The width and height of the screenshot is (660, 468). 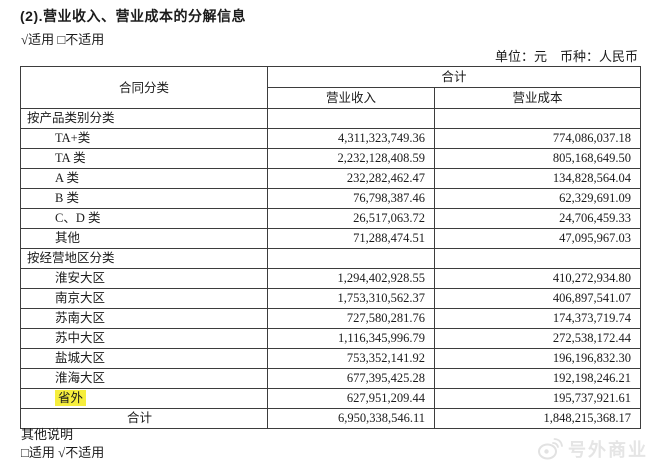 What do you see at coordinates (47, 434) in the screenshot?
I see `other-note-title: 其他说明` at bounding box center [47, 434].